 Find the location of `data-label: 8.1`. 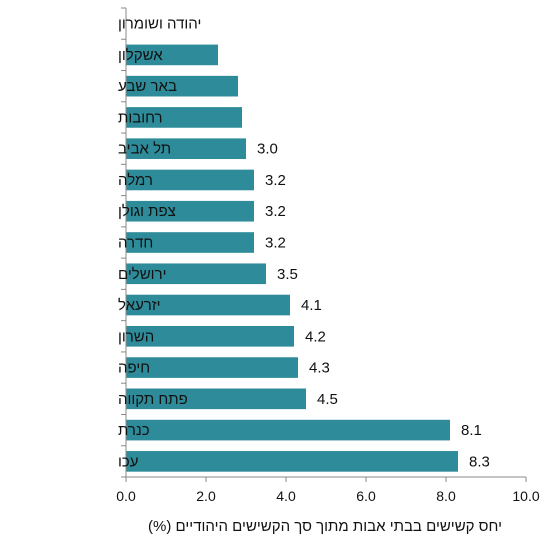

data-label: 8.1 is located at coordinates (471, 430).